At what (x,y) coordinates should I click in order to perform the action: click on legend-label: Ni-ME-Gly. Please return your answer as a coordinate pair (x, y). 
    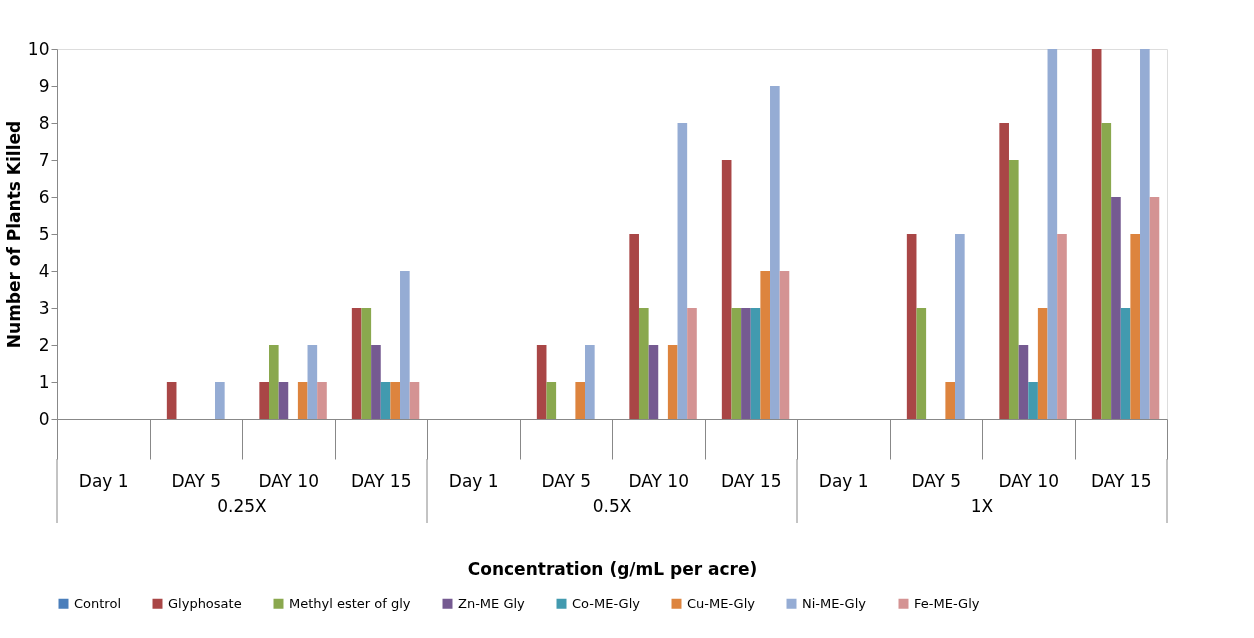
    Looking at the image, I should click on (834, 603).